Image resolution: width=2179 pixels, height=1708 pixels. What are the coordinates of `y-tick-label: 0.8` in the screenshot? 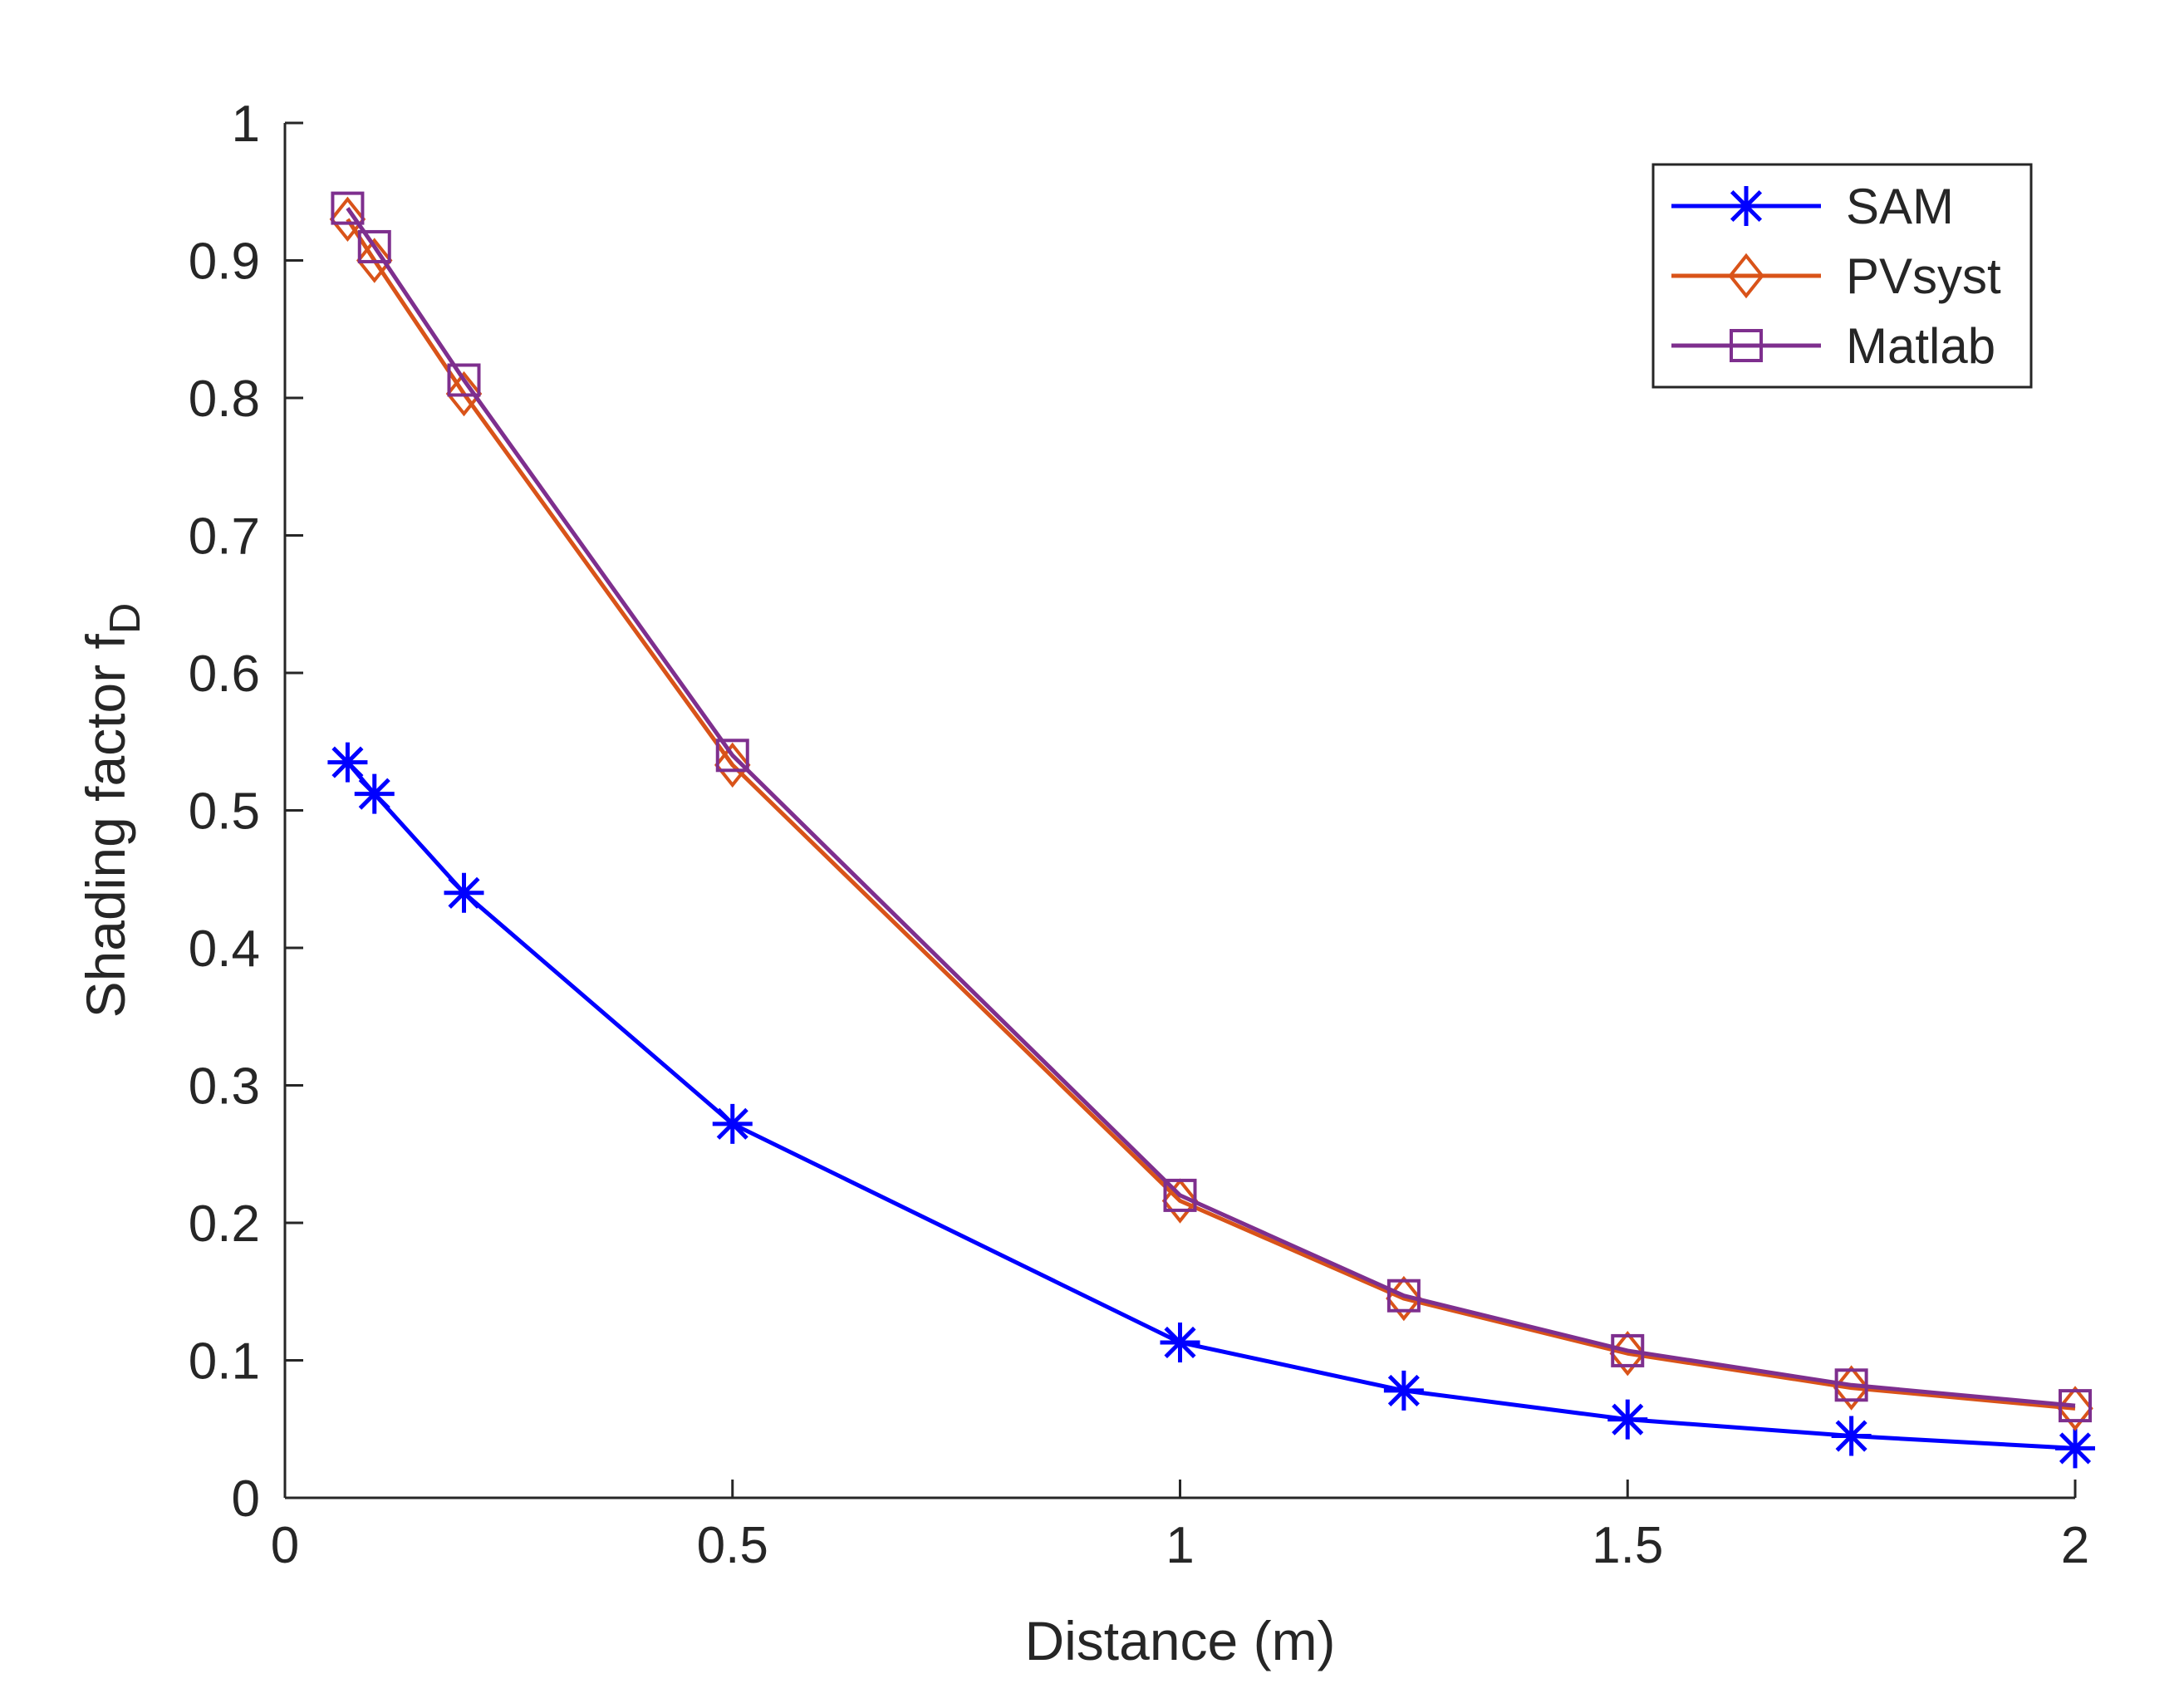 It's located at (225, 399).